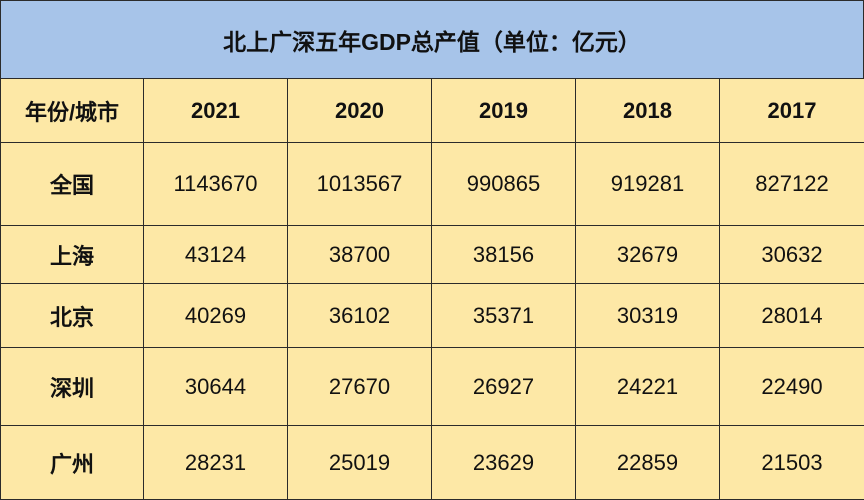  What do you see at coordinates (503, 254) in the screenshot?
I see `table-cell: 38156` at bounding box center [503, 254].